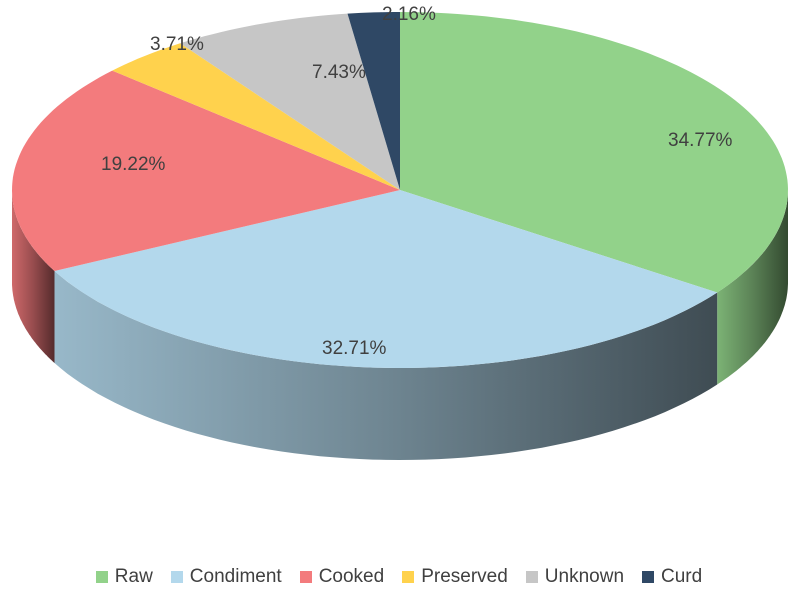 This screenshot has height=599, width=798. I want to click on pie-slice-preserved, so click(256, 116).